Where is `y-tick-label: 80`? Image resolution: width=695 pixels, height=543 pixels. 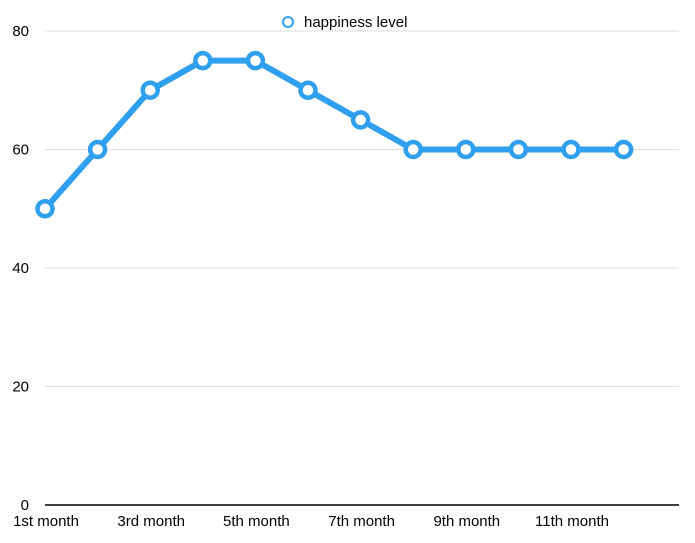 y-tick-label: 80 is located at coordinates (20, 31).